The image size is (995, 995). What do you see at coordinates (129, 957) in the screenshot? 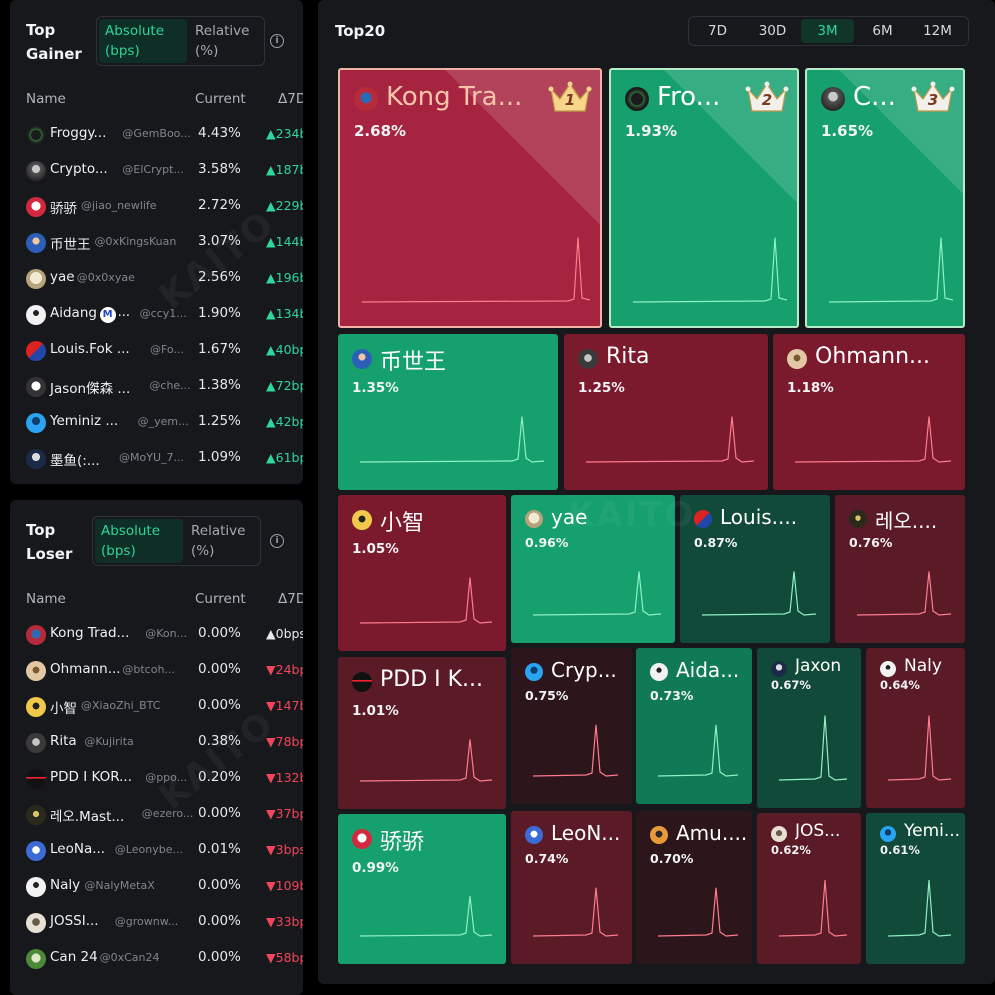
I see `user-handle: @0xCan24` at bounding box center [129, 957].